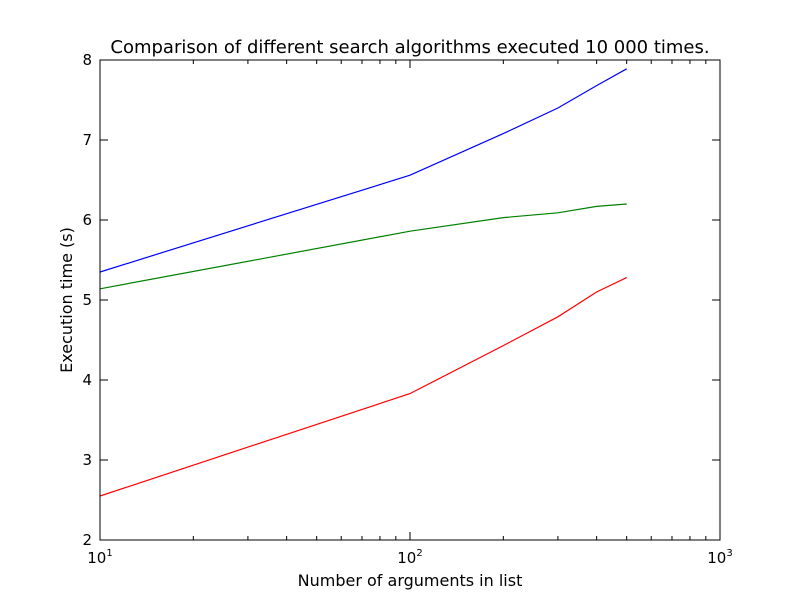 This screenshot has height=600, width=800. Describe the element at coordinates (729, 553) in the screenshot. I see `x-tick-label-exponent: 3` at that location.